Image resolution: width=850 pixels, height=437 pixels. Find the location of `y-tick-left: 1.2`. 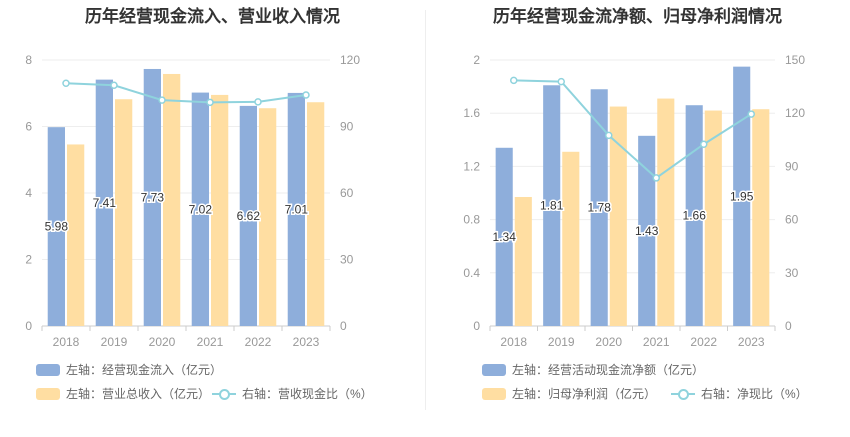

y-tick-left: 1.2 is located at coordinates (471, 166).